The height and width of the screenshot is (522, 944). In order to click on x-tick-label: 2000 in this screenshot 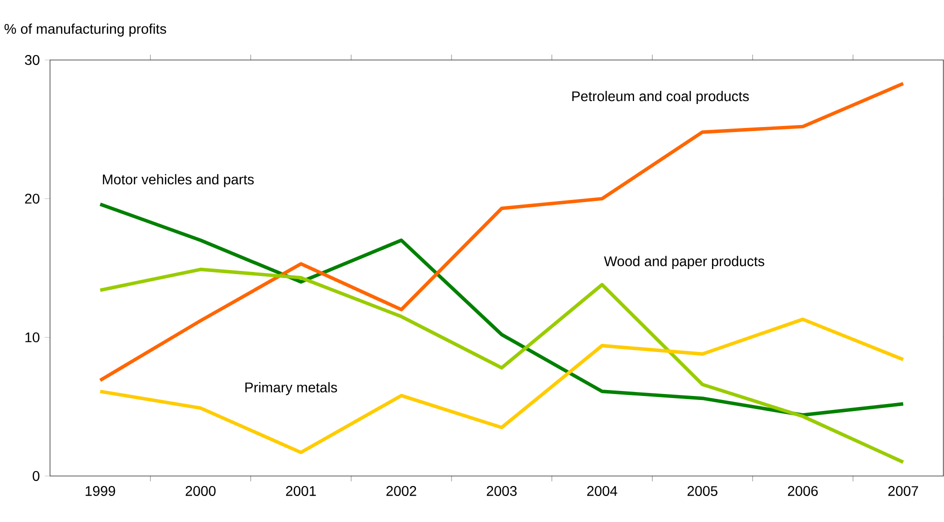, I will do `click(201, 491)`.